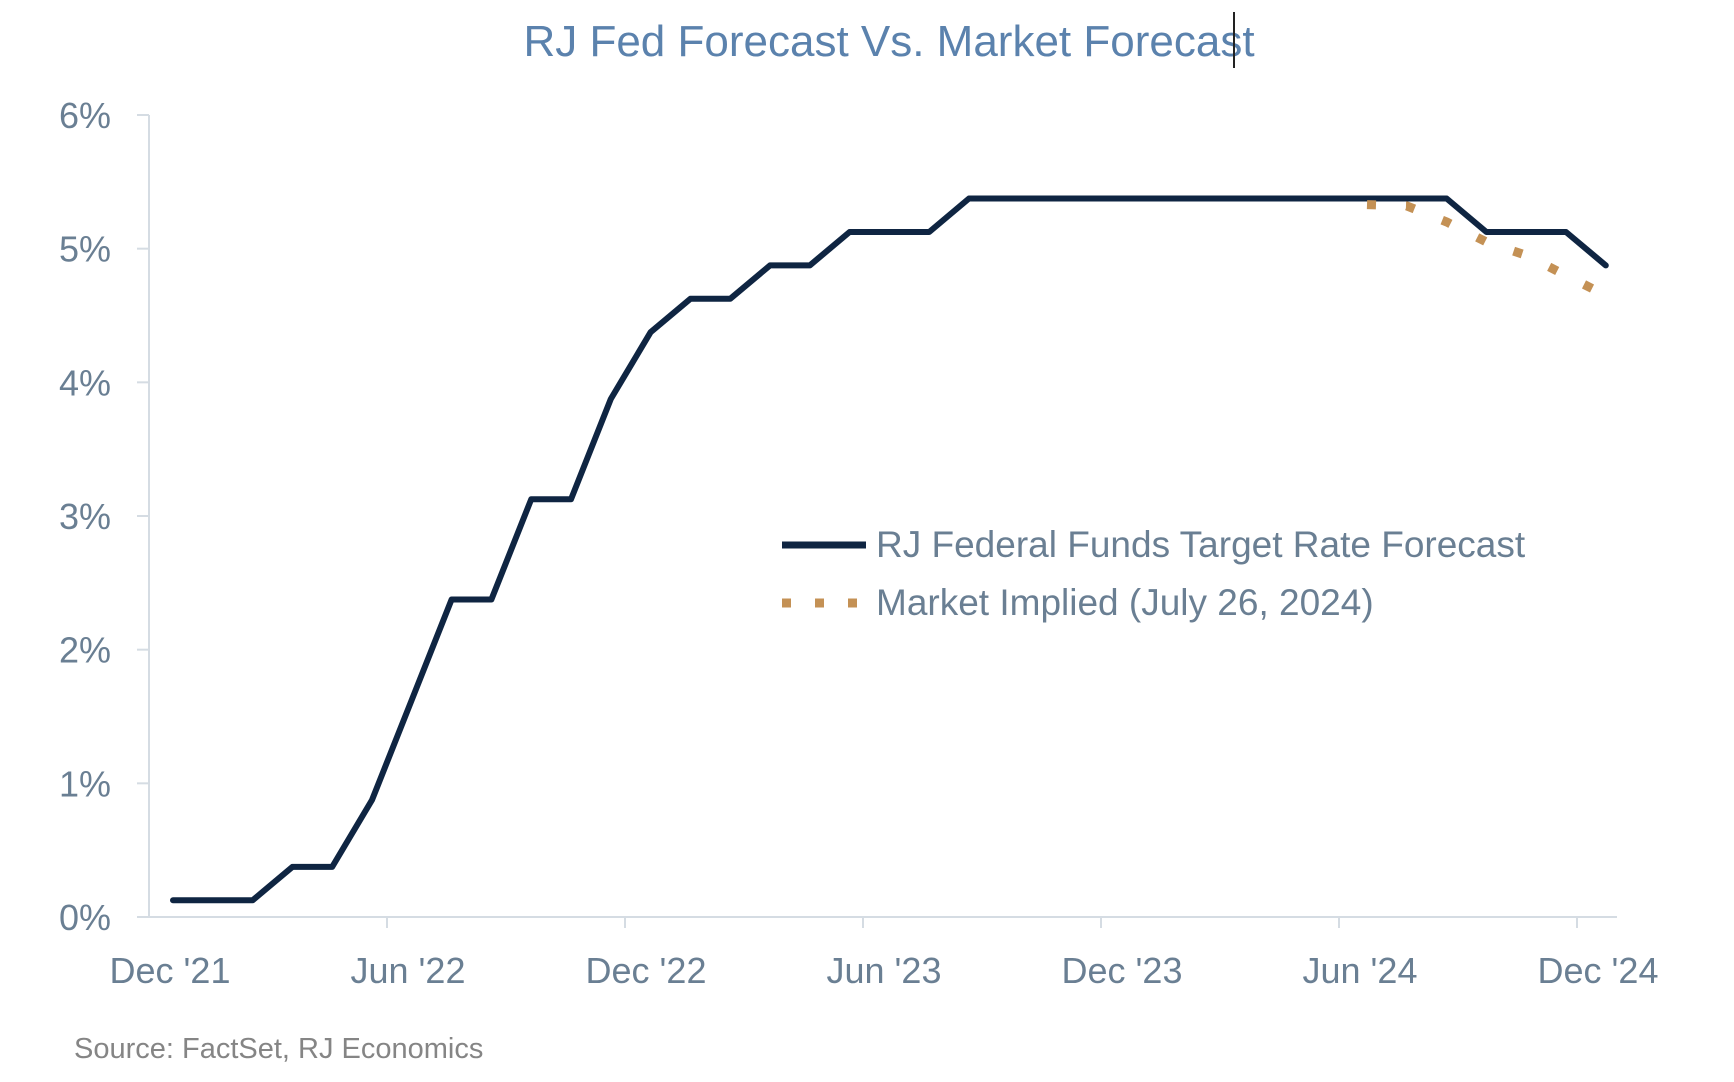 Image resolution: width=1734 pixels, height=1082 pixels. Describe the element at coordinates (1598, 970) in the screenshot. I see `x-tick-label: Dec '24` at that location.